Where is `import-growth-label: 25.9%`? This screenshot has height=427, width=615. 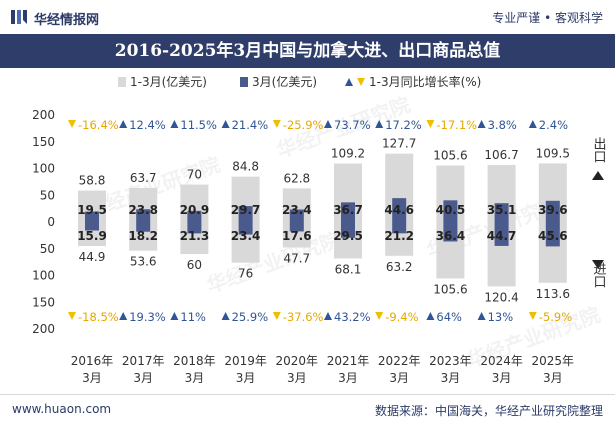 import-growth-label: 25.9% is located at coordinates (250, 317).